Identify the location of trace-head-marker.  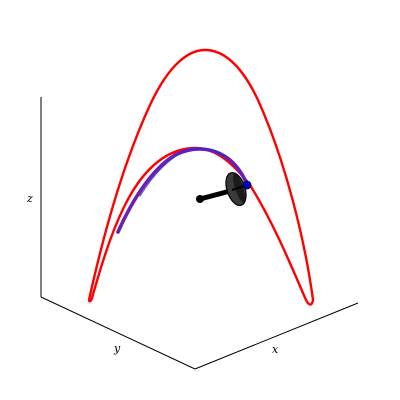
(247, 185).